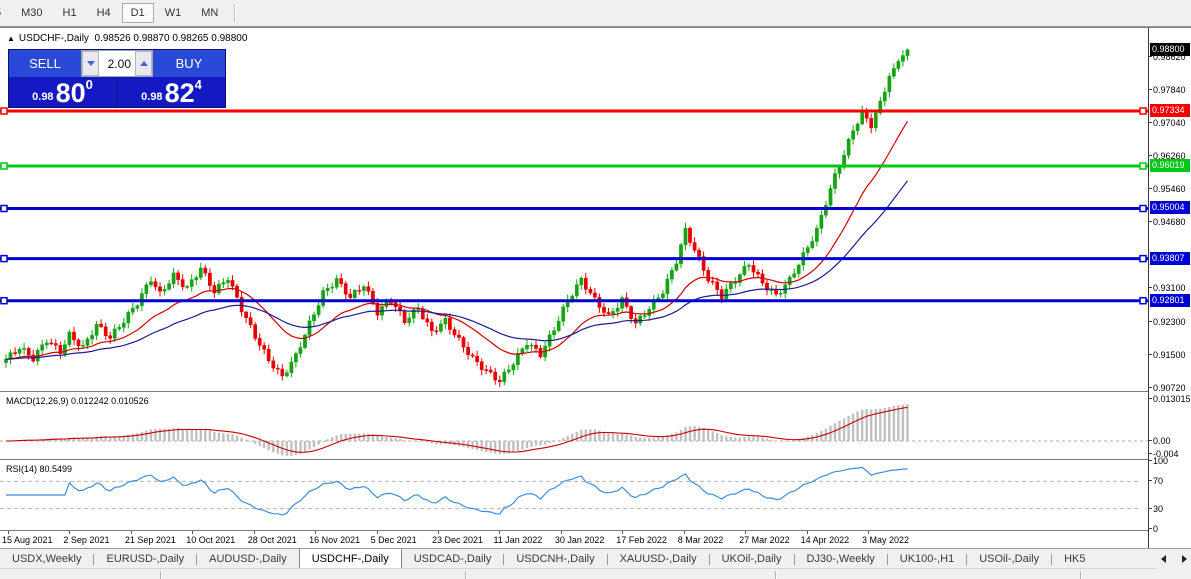 The height and width of the screenshot is (579, 1191). What do you see at coordinates (1009, 559) in the screenshot?
I see `chart-tab-usoildaily: USOil-,Daily` at bounding box center [1009, 559].